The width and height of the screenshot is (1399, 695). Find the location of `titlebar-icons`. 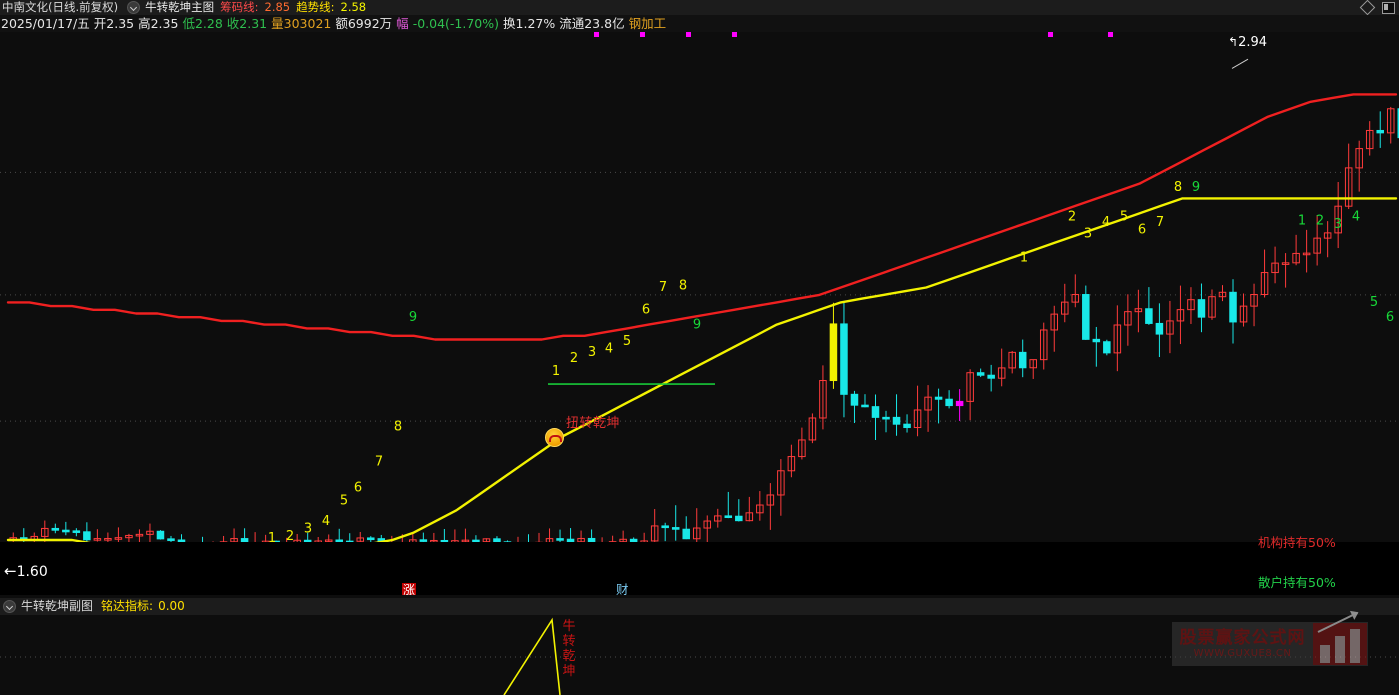

titlebar-icons is located at coordinates (1377, 8).